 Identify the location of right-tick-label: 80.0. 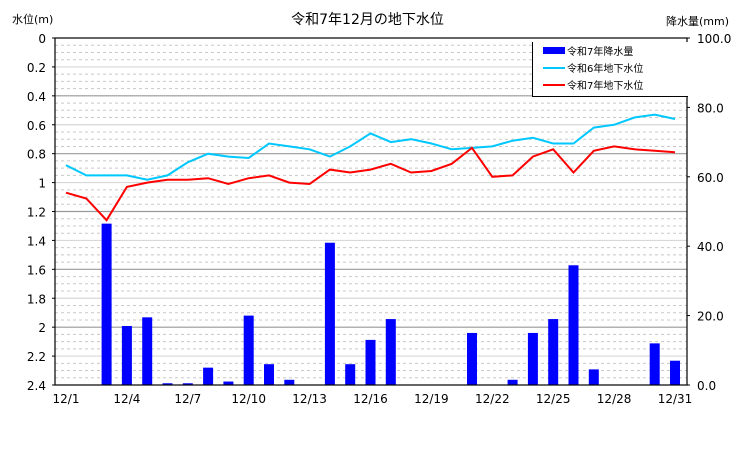
(710, 108).